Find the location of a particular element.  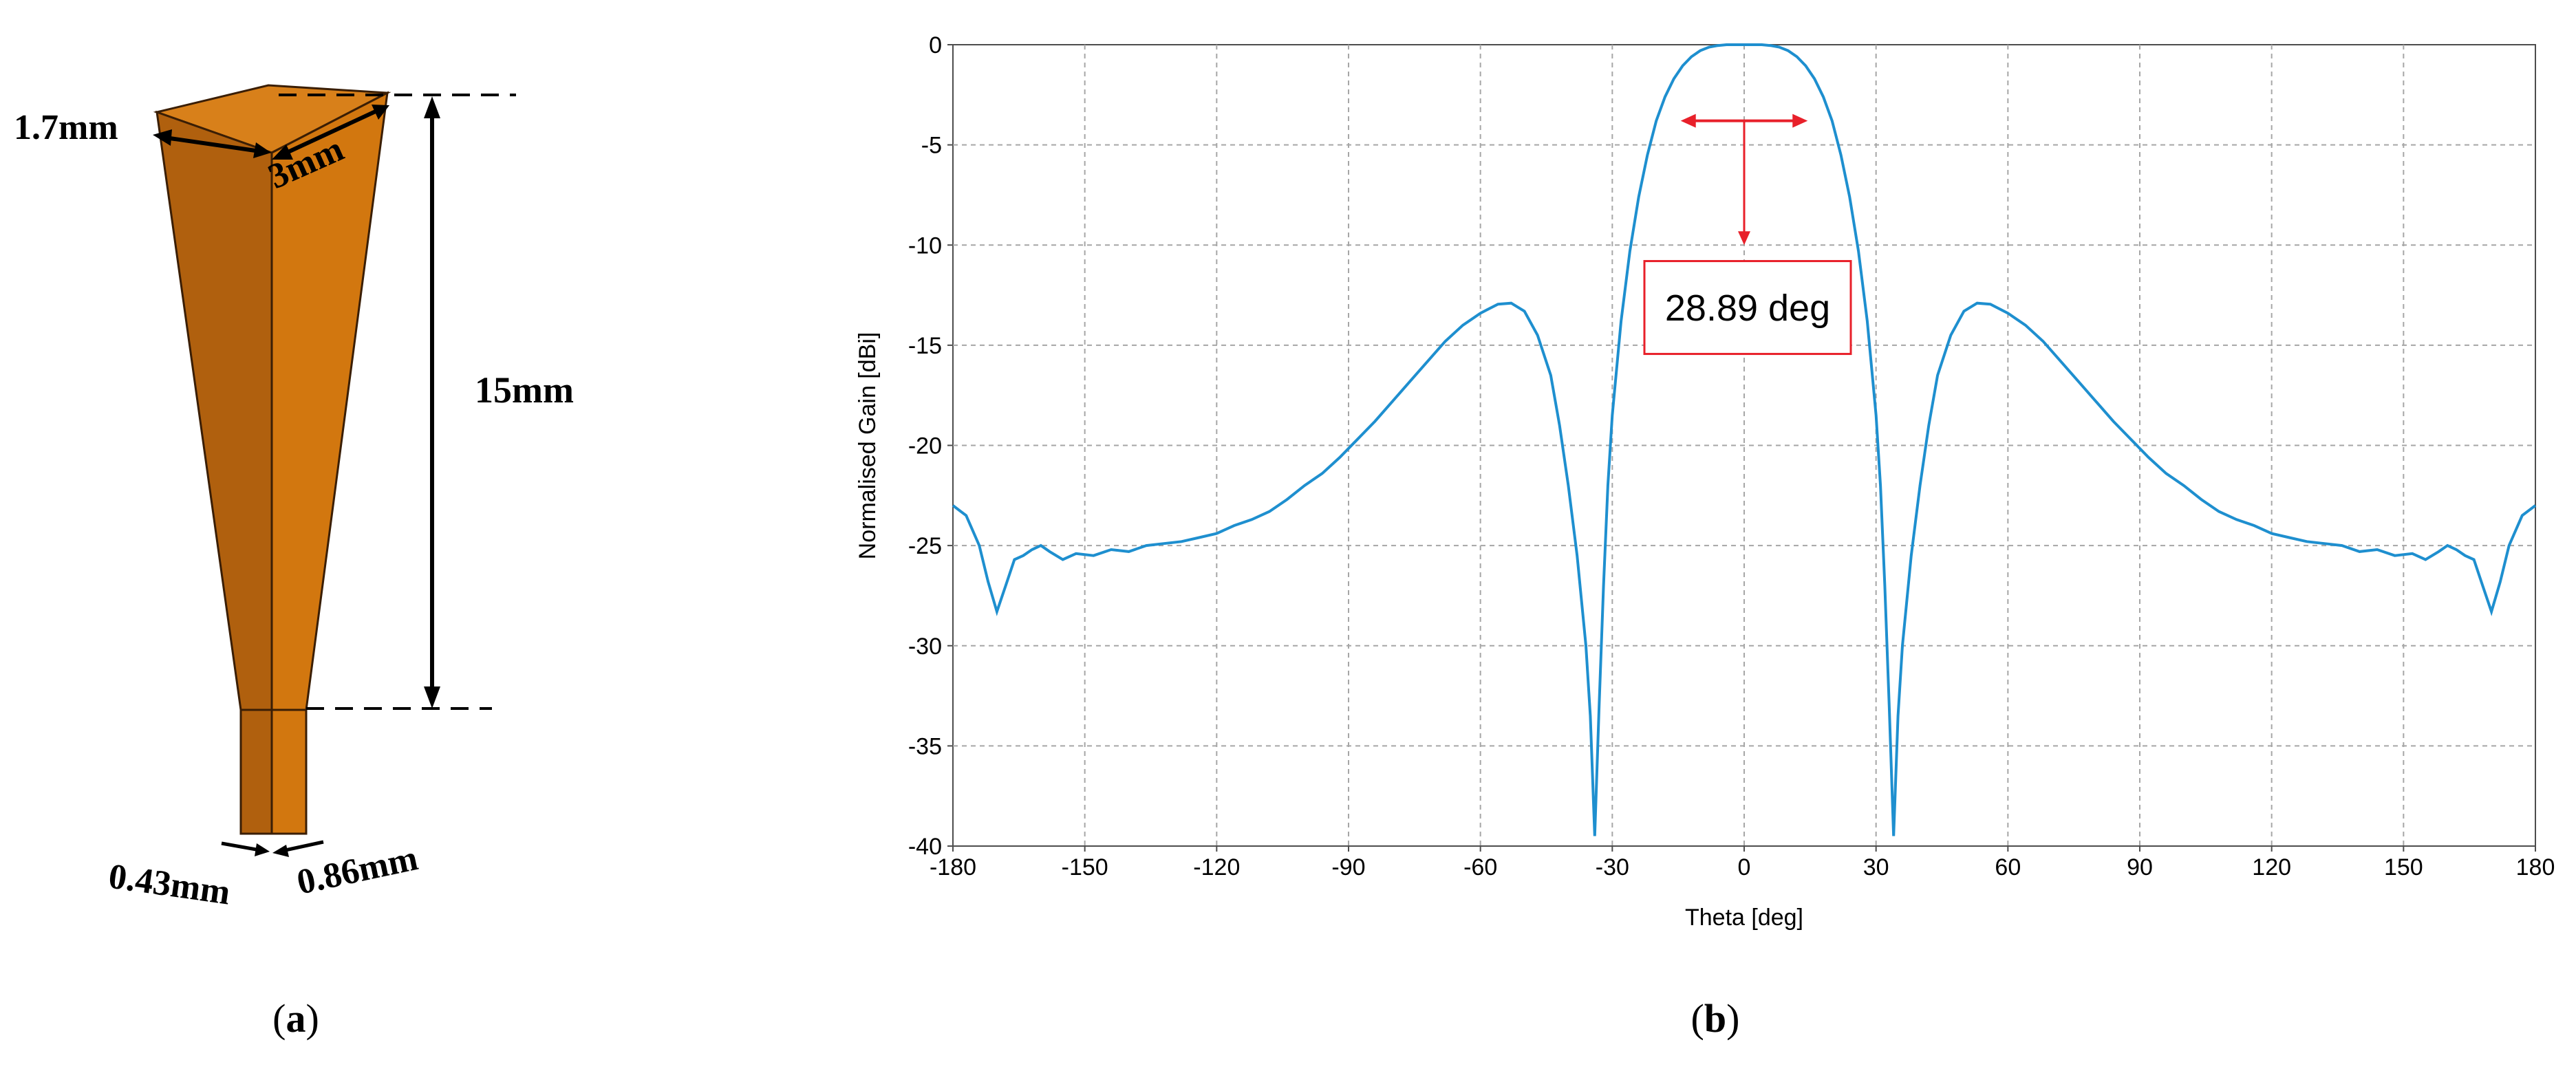

beamwidth-pointer-arrowhead is located at coordinates (1744, 238).